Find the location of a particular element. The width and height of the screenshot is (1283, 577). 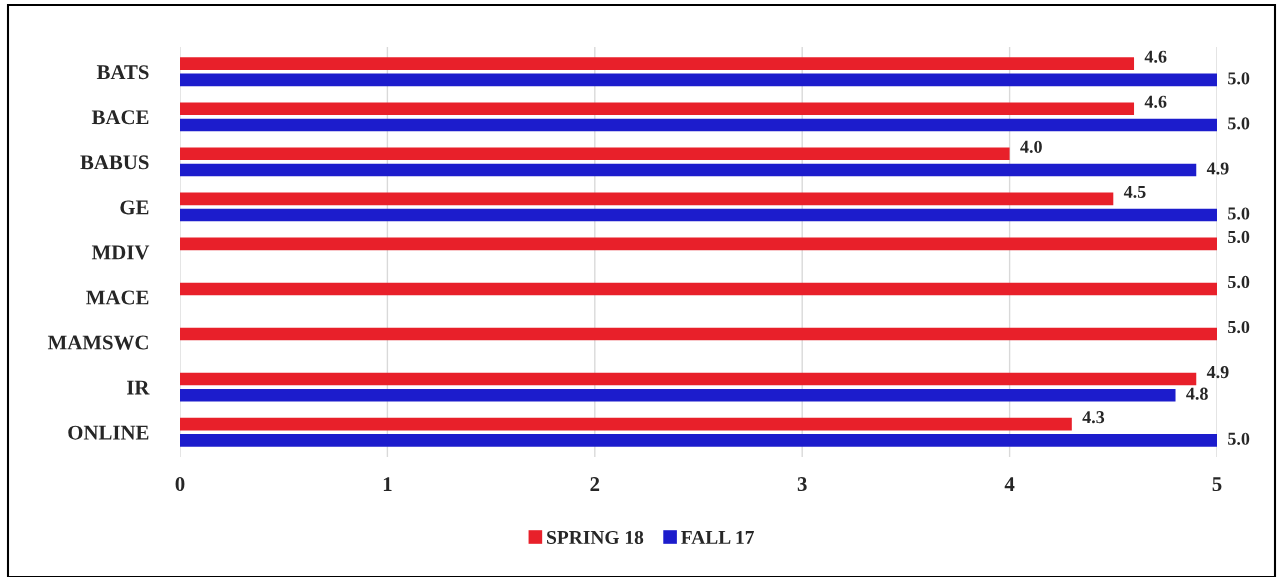

y-tick-label: MDIV is located at coordinates (120, 252).